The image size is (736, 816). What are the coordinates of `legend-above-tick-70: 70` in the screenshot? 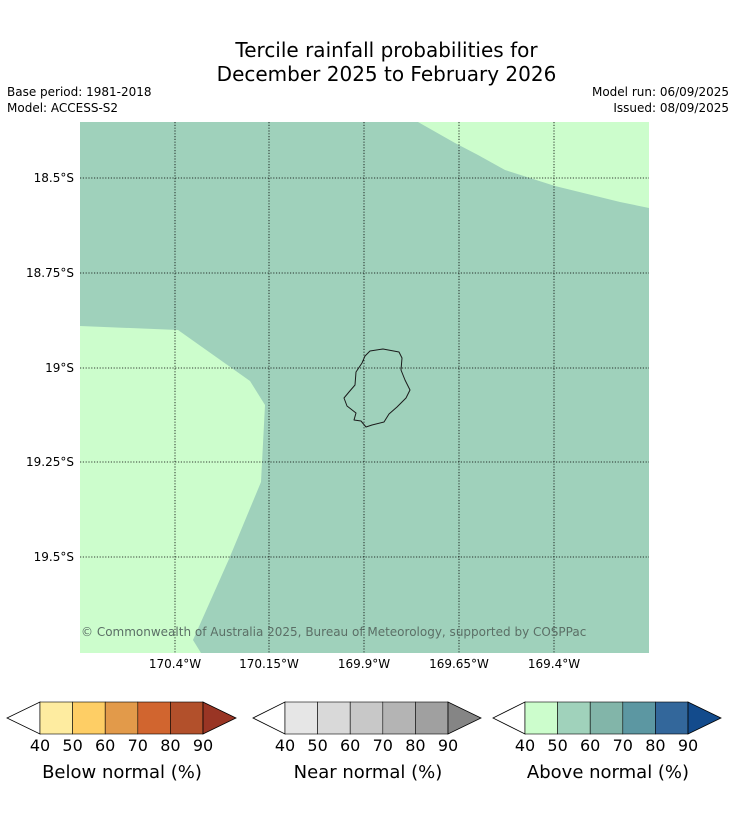 It's located at (622, 745).